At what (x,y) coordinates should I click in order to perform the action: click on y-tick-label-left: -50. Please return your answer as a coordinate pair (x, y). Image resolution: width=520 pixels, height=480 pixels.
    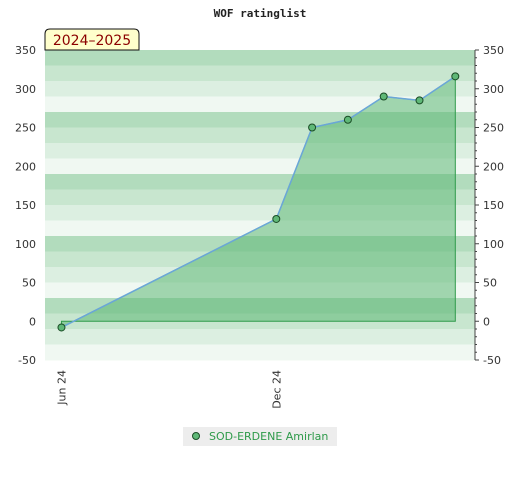
    Looking at the image, I should click on (27, 360).